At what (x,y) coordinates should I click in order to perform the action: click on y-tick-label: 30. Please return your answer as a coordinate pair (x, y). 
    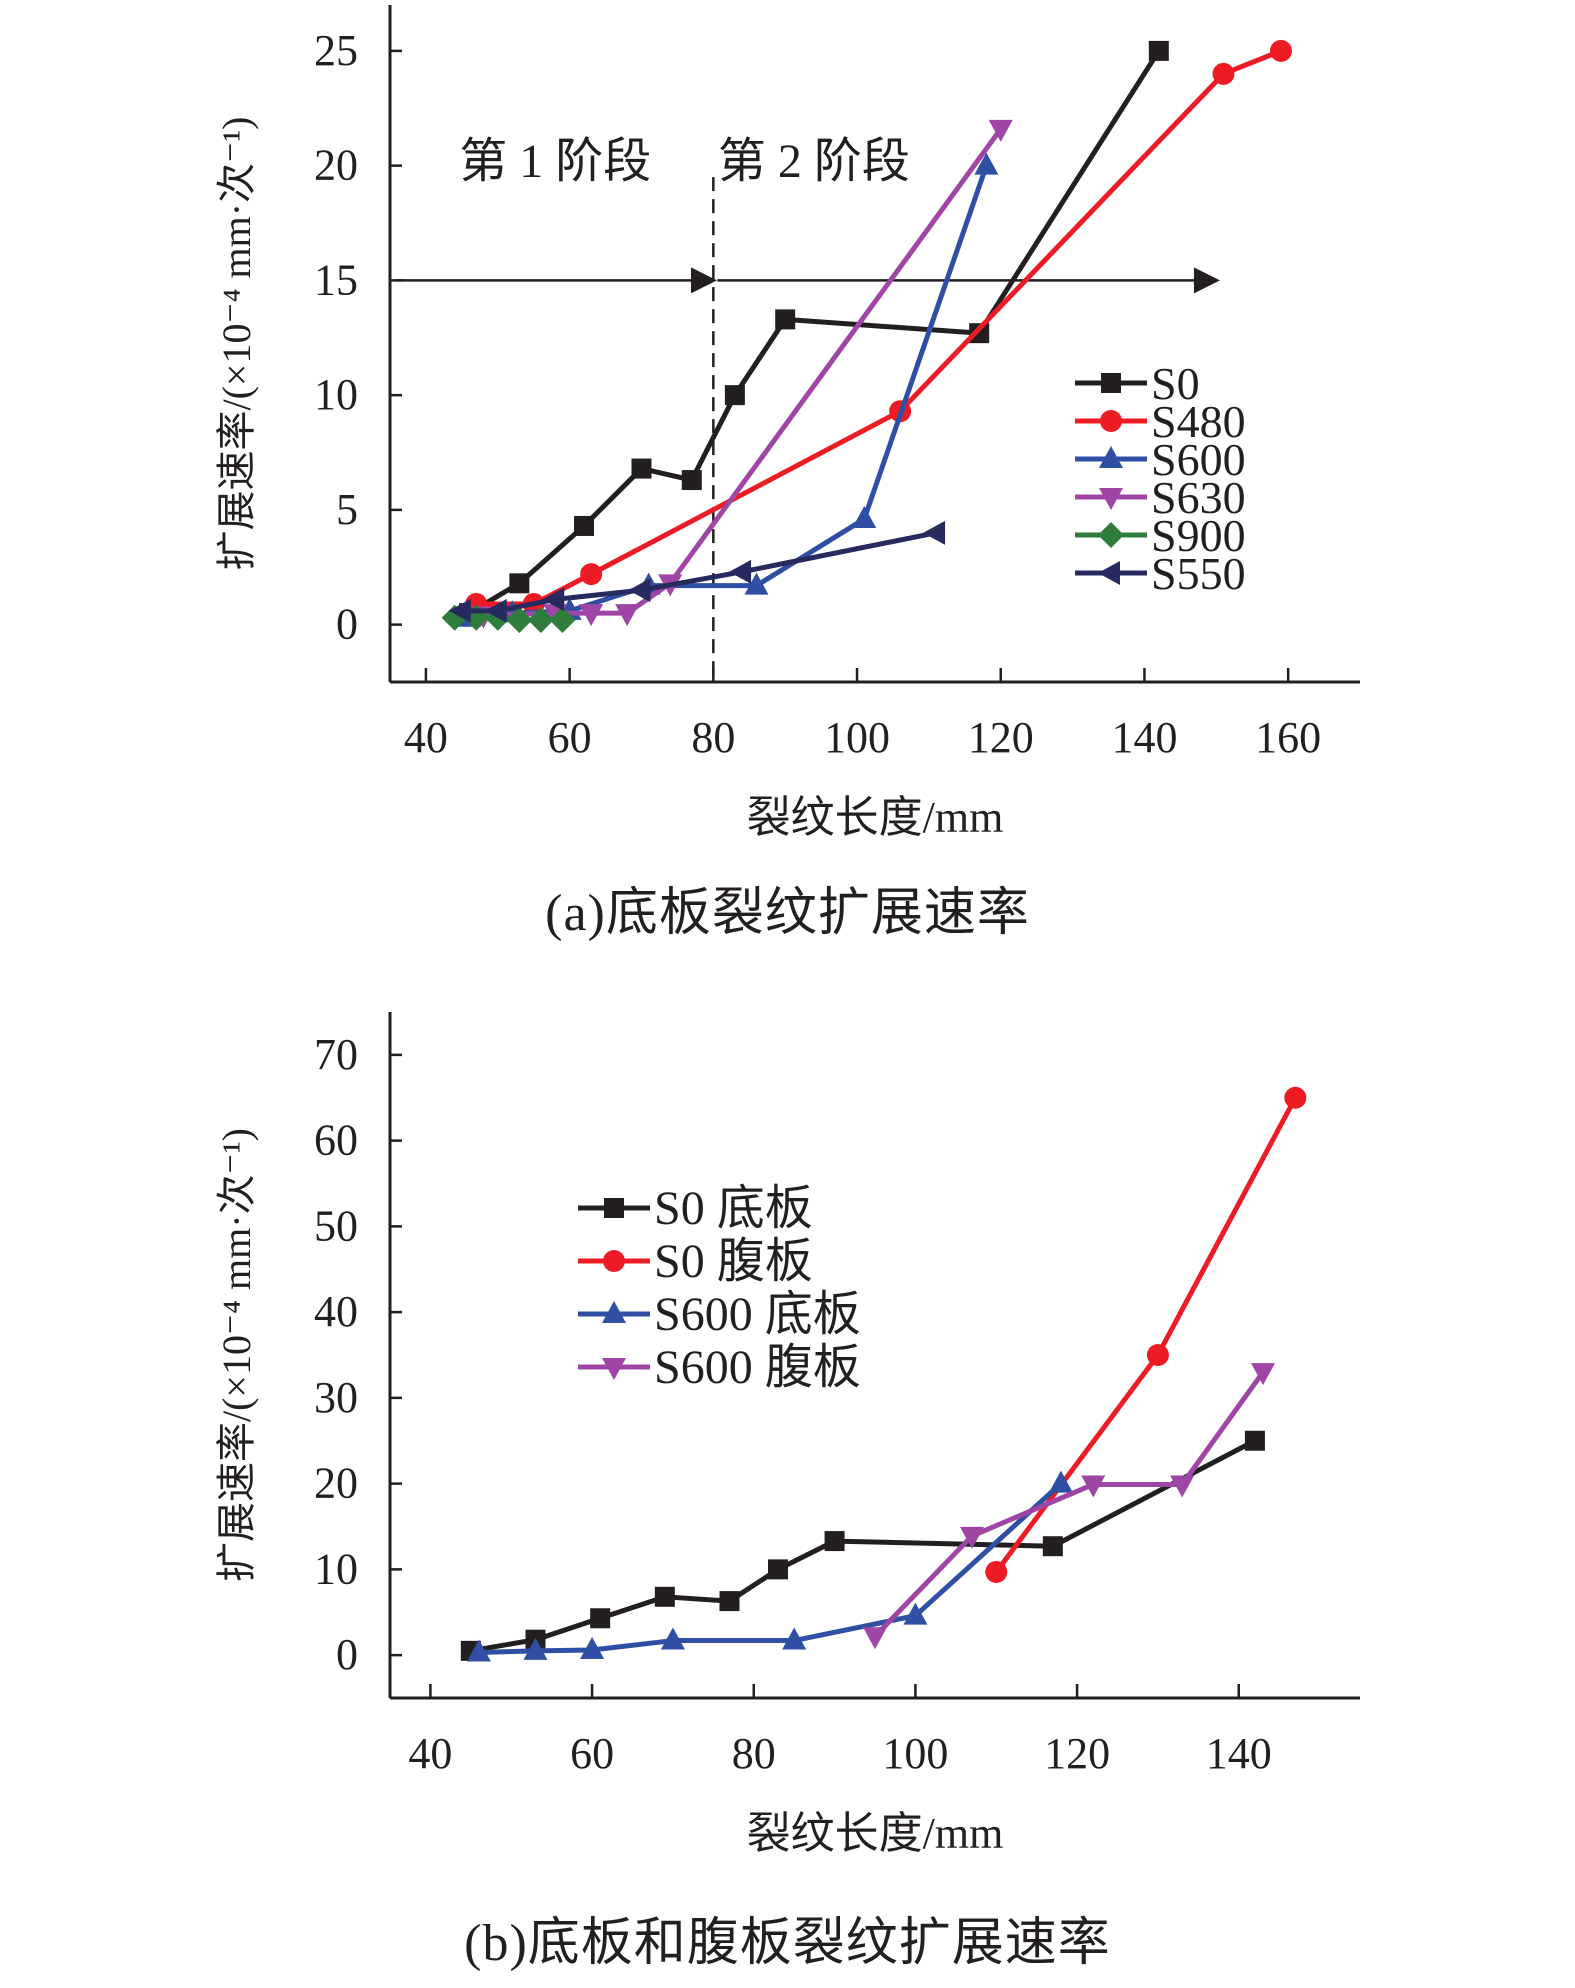
    Looking at the image, I should click on (336, 1397).